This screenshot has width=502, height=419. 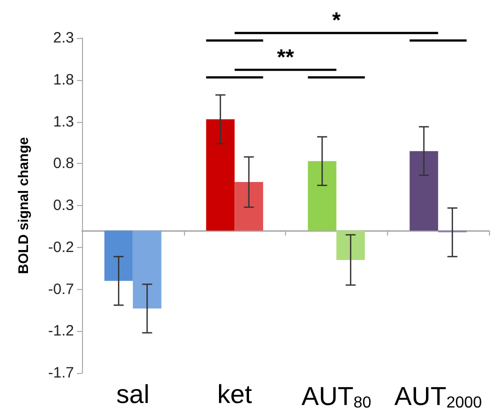 What do you see at coordinates (63, 38) in the screenshot?
I see `y-tick-label: 2.3` at bounding box center [63, 38].